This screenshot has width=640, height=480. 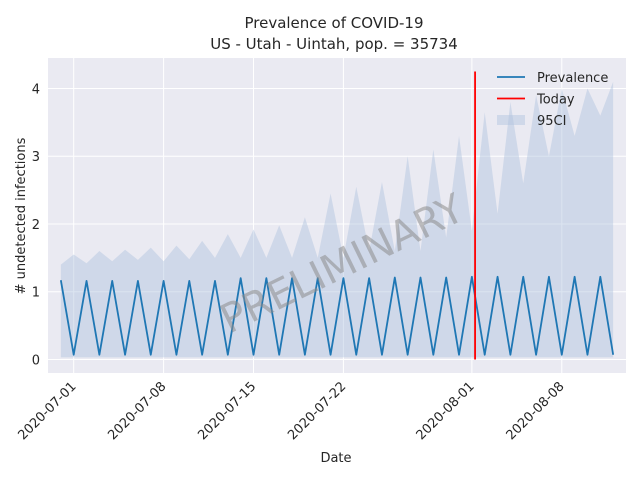 I want to click on x-tick-label: 2020-07-22, so click(x=317, y=411).